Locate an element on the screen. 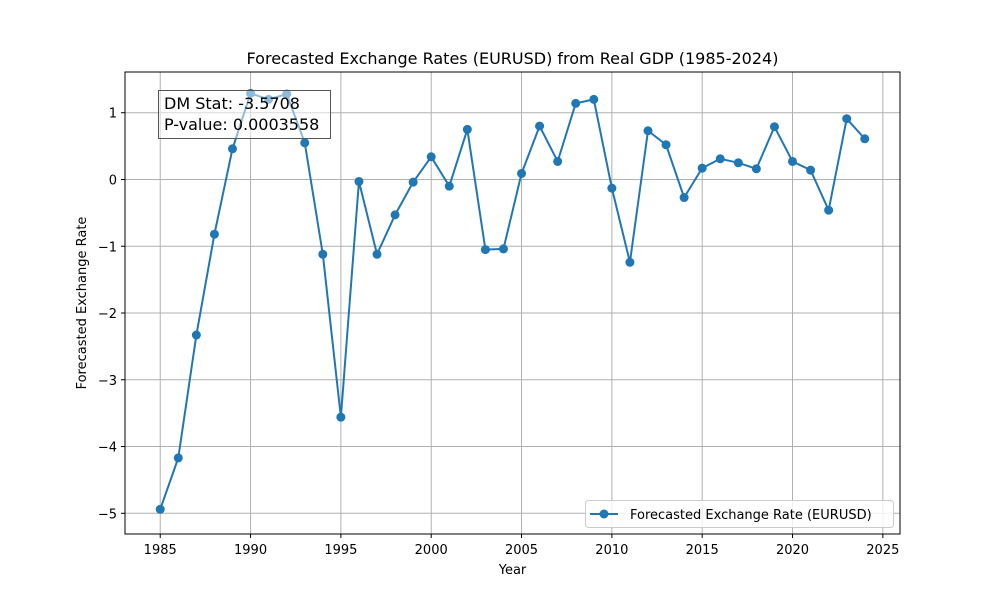 The image size is (1000, 604). x-tick-label: 1990 is located at coordinates (250, 550).